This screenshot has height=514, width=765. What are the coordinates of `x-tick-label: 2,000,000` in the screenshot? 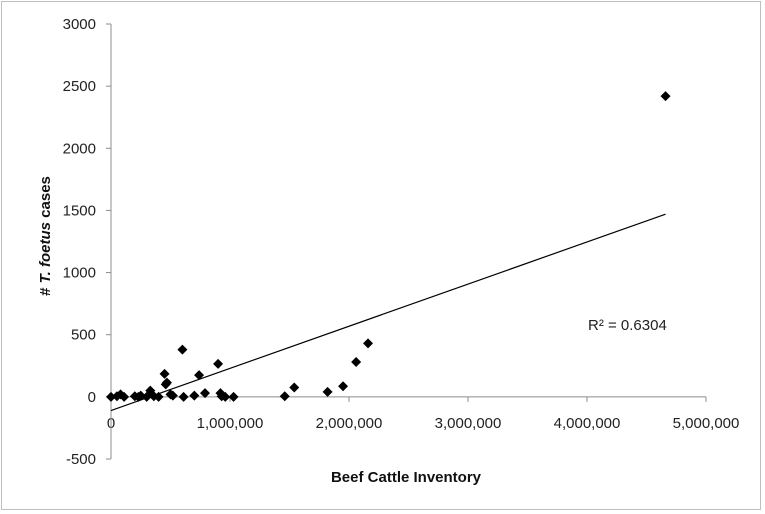 It's located at (349, 423).